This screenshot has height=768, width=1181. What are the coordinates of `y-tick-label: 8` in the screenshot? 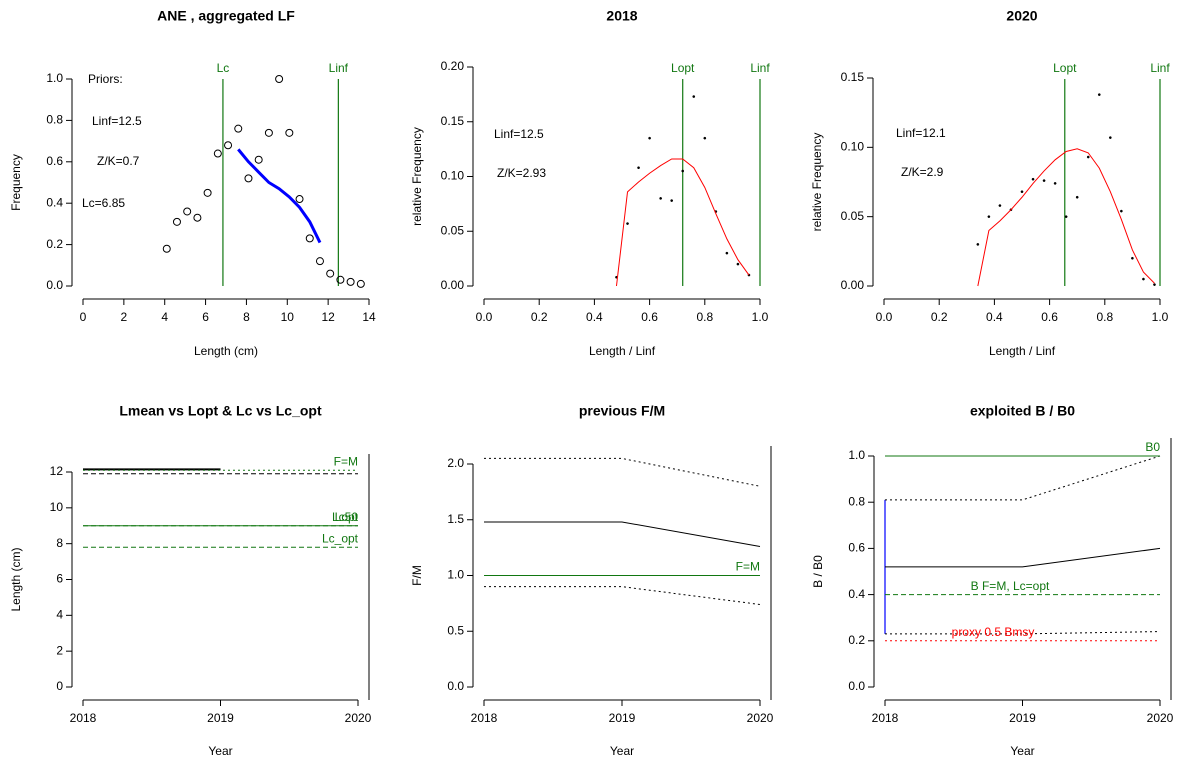 It's located at (59, 543).